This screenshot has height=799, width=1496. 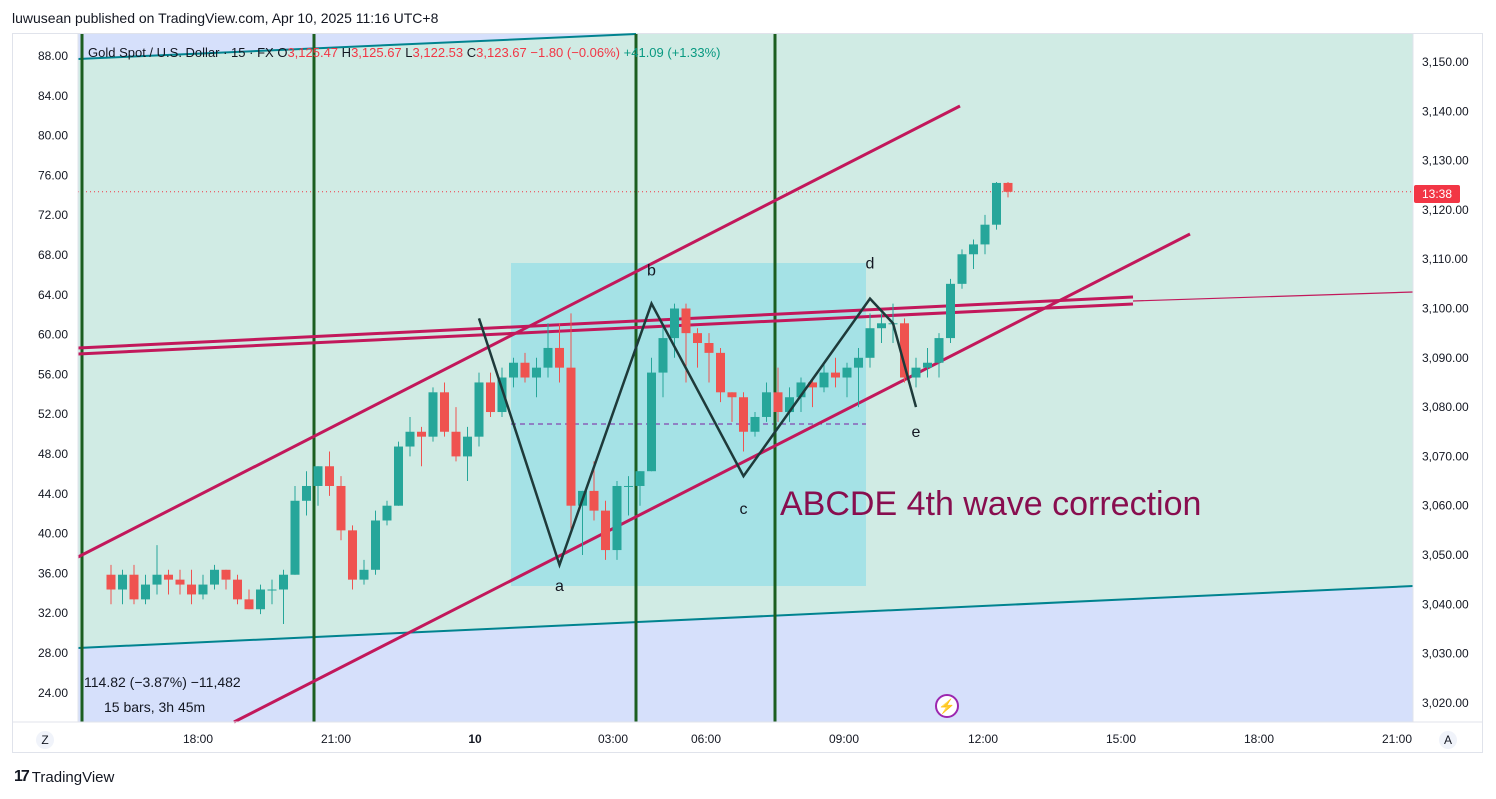 I want to click on left-tick: 32.00, so click(x=53, y=613).